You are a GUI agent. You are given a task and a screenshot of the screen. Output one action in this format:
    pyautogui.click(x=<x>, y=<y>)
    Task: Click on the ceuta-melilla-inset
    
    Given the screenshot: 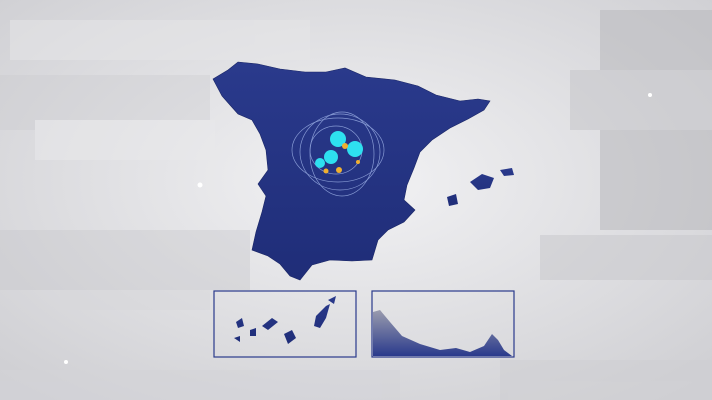 What is the action you would take?
    pyautogui.click(x=443, y=324)
    